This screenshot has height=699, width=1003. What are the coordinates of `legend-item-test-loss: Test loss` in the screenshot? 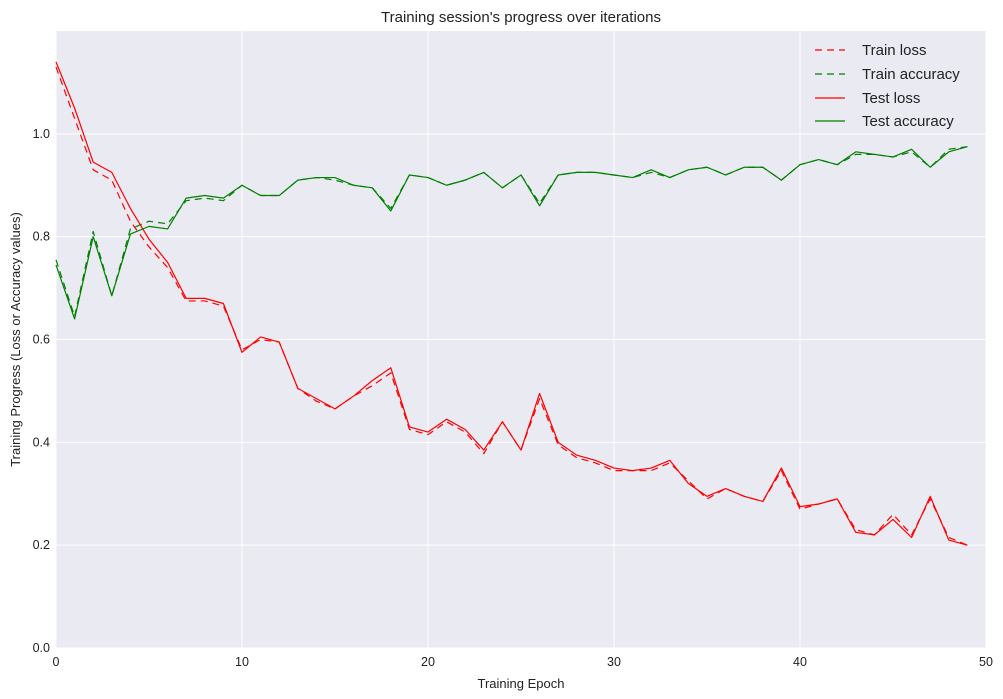 It's located at (867, 98).